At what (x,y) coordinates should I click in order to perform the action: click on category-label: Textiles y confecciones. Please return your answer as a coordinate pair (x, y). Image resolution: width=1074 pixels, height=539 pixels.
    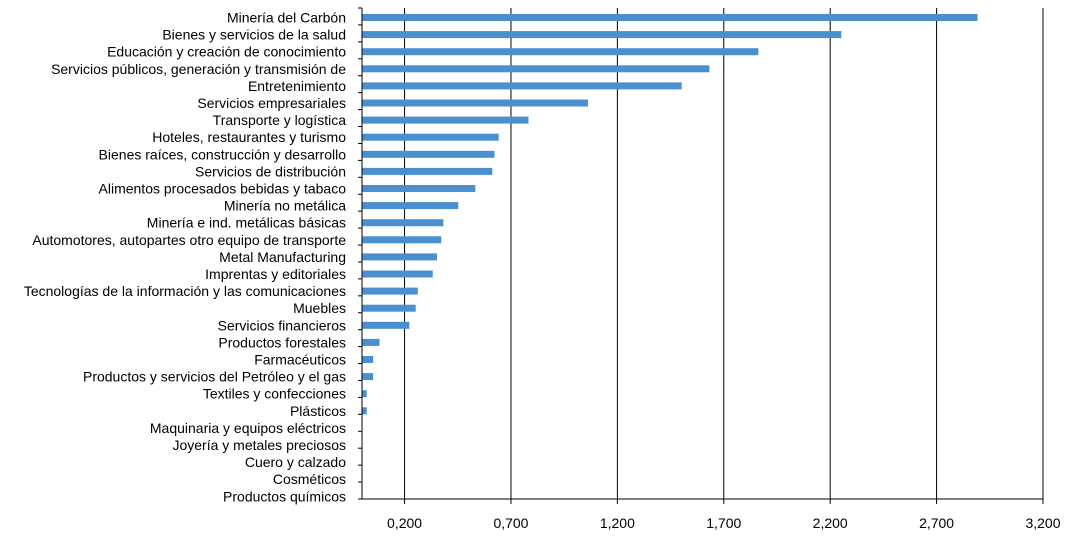
    Looking at the image, I should click on (274, 394).